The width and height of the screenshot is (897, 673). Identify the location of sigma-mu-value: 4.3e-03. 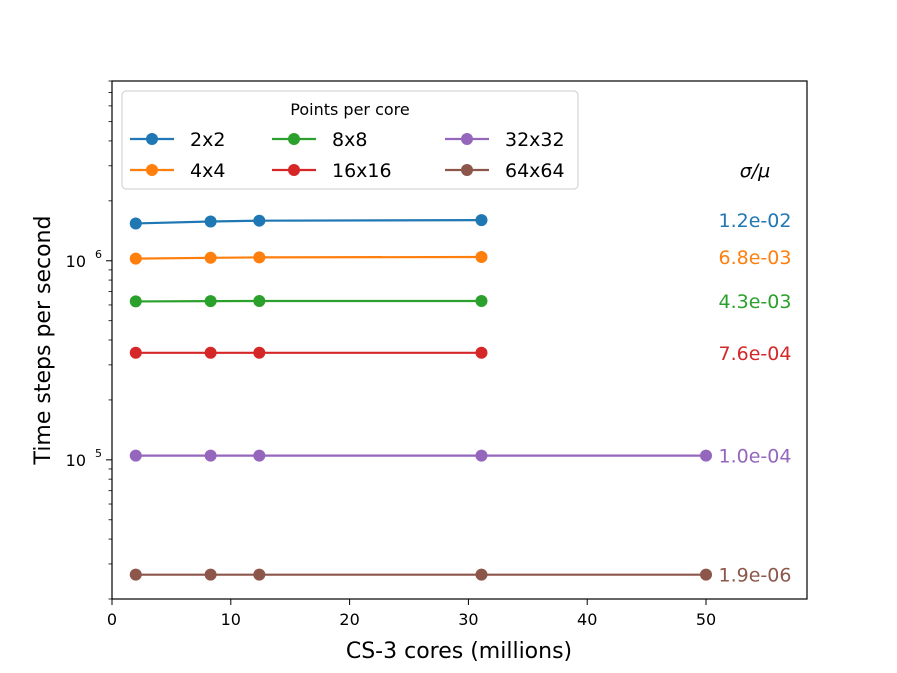
(755, 302).